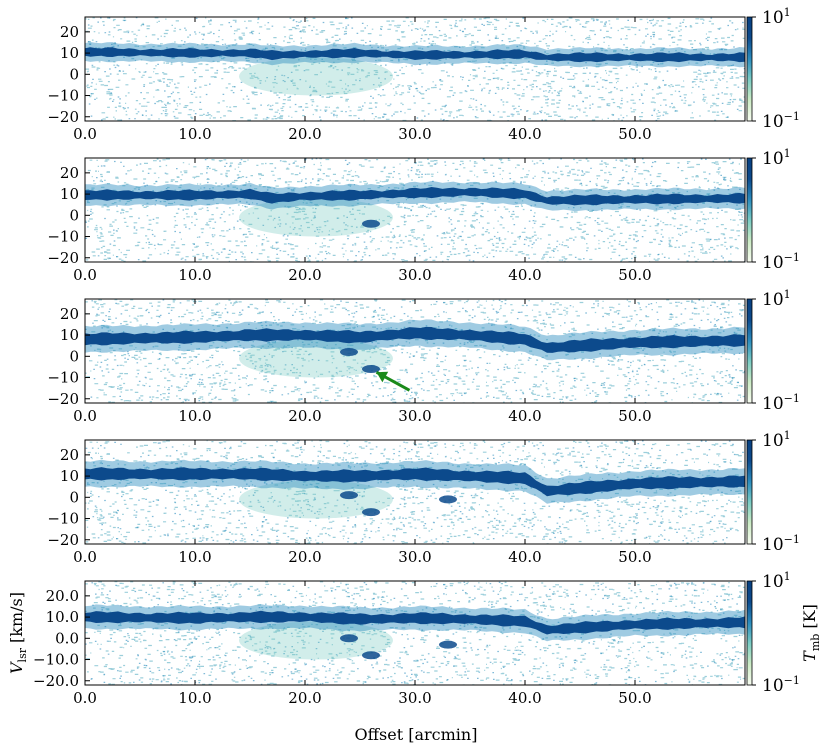 The height and width of the screenshot is (751, 831). Describe the element at coordinates (62, 596) in the screenshot. I see `y-tick-label: 20.0` at that location.